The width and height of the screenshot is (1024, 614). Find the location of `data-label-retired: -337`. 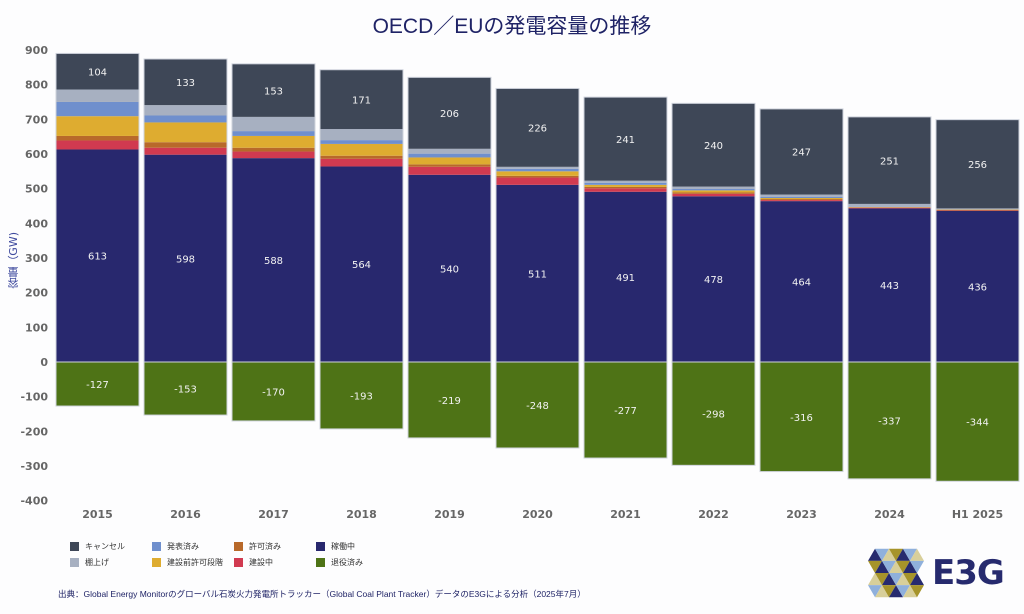

data-label-retired: -337 is located at coordinates (889, 421).